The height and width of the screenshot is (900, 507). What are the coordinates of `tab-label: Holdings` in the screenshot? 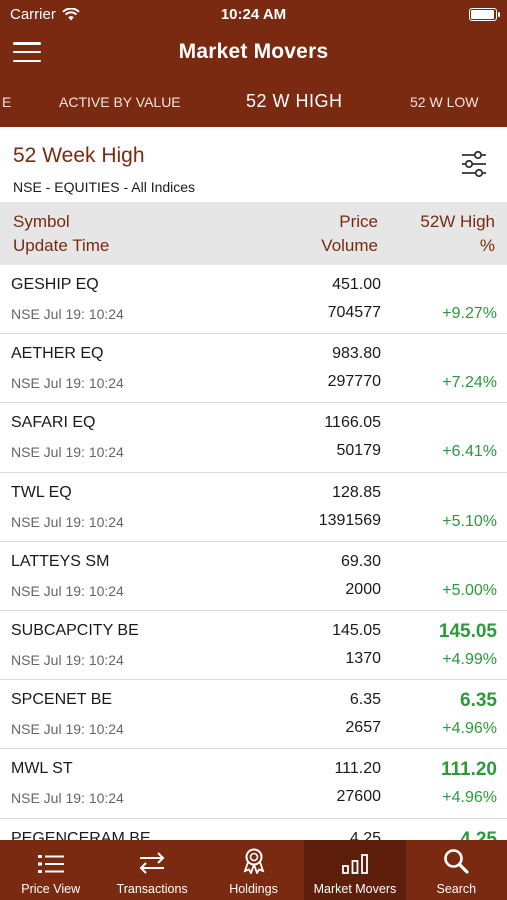 It's located at (253, 889).